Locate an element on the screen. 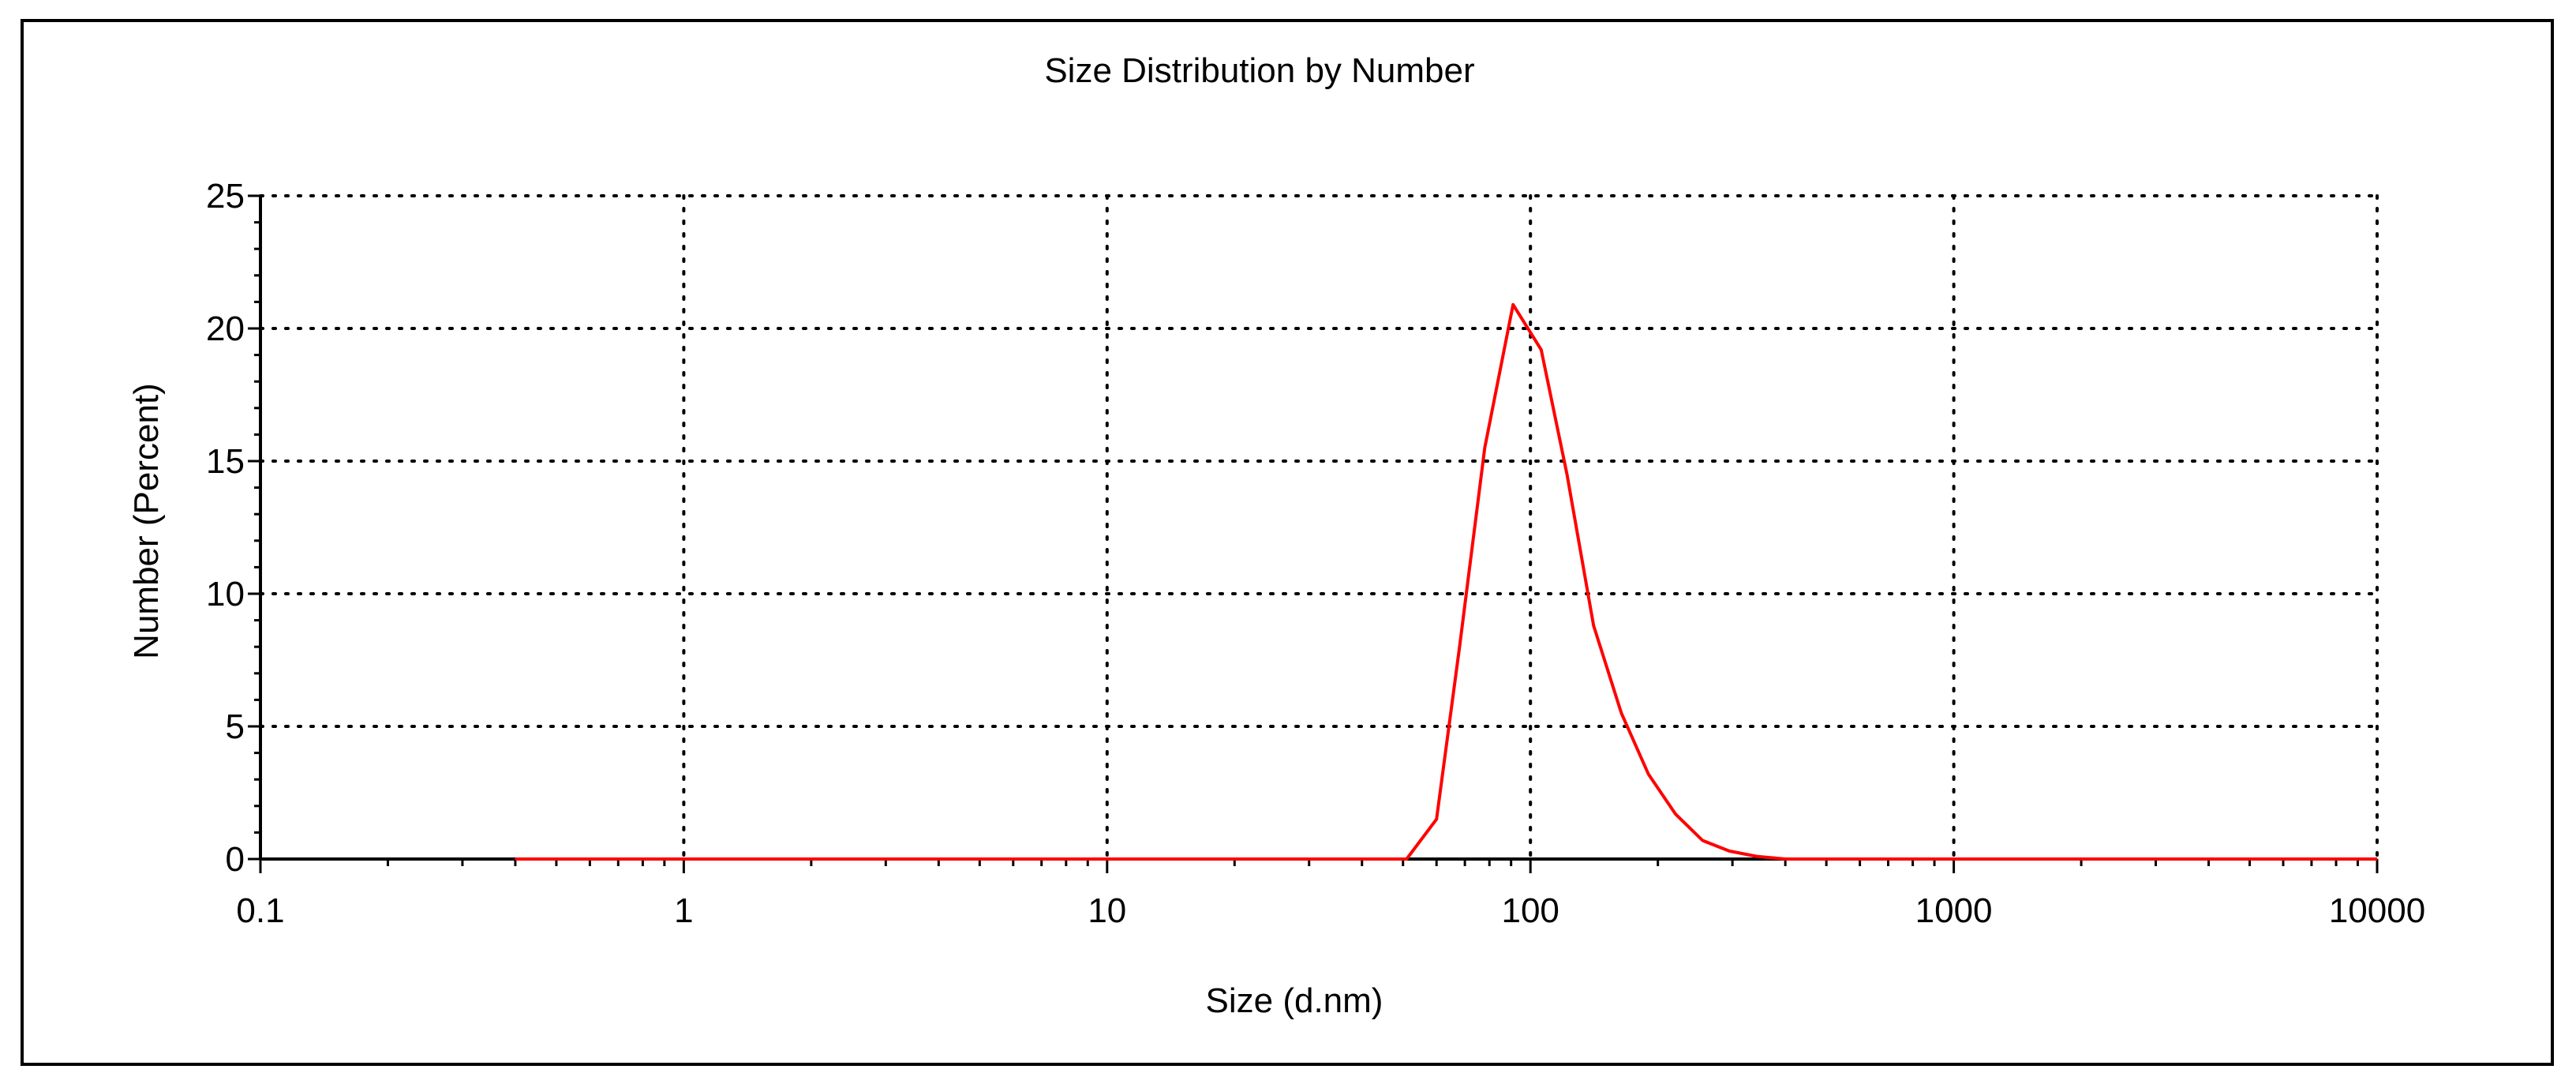 This screenshot has width=2576, height=1088. y-tick-label: 0 is located at coordinates (235, 859).